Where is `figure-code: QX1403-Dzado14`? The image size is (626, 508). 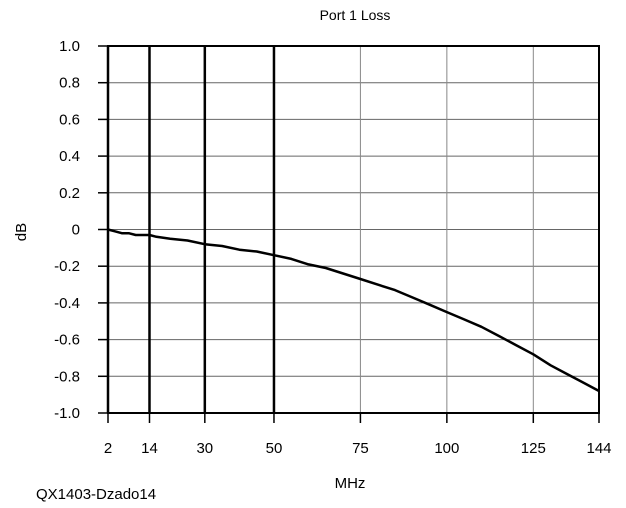 figure-code: QX1403-Dzado14 is located at coordinates (96, 494).